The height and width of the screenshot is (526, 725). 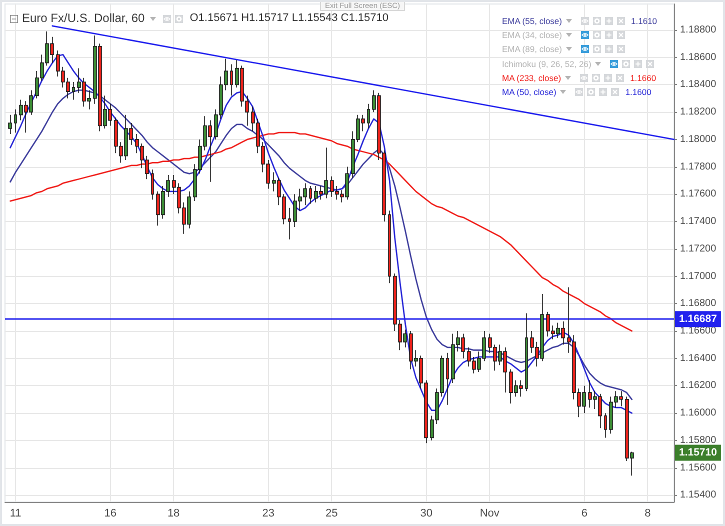 I want to click on y-tick-label: 1.18600, so click(x=698, y=57).